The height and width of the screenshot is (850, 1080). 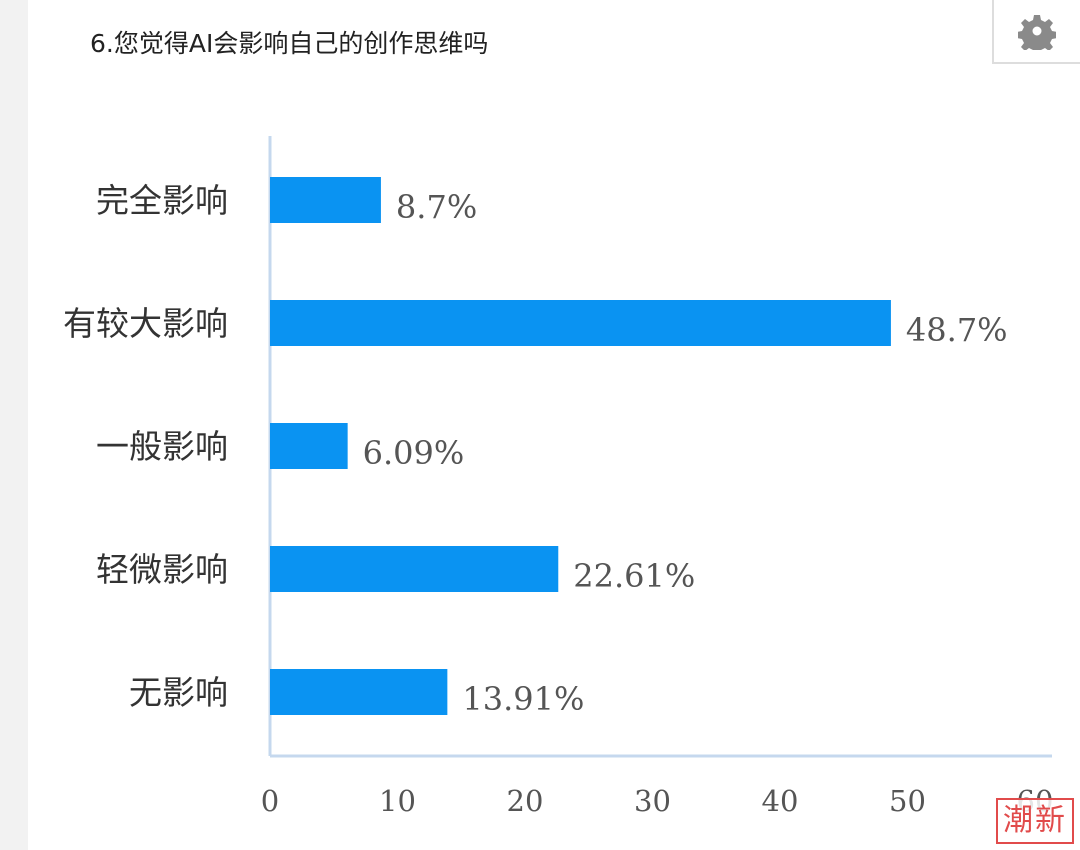 I want to click on x-tick-label: 40, so click(x=780, y=801).